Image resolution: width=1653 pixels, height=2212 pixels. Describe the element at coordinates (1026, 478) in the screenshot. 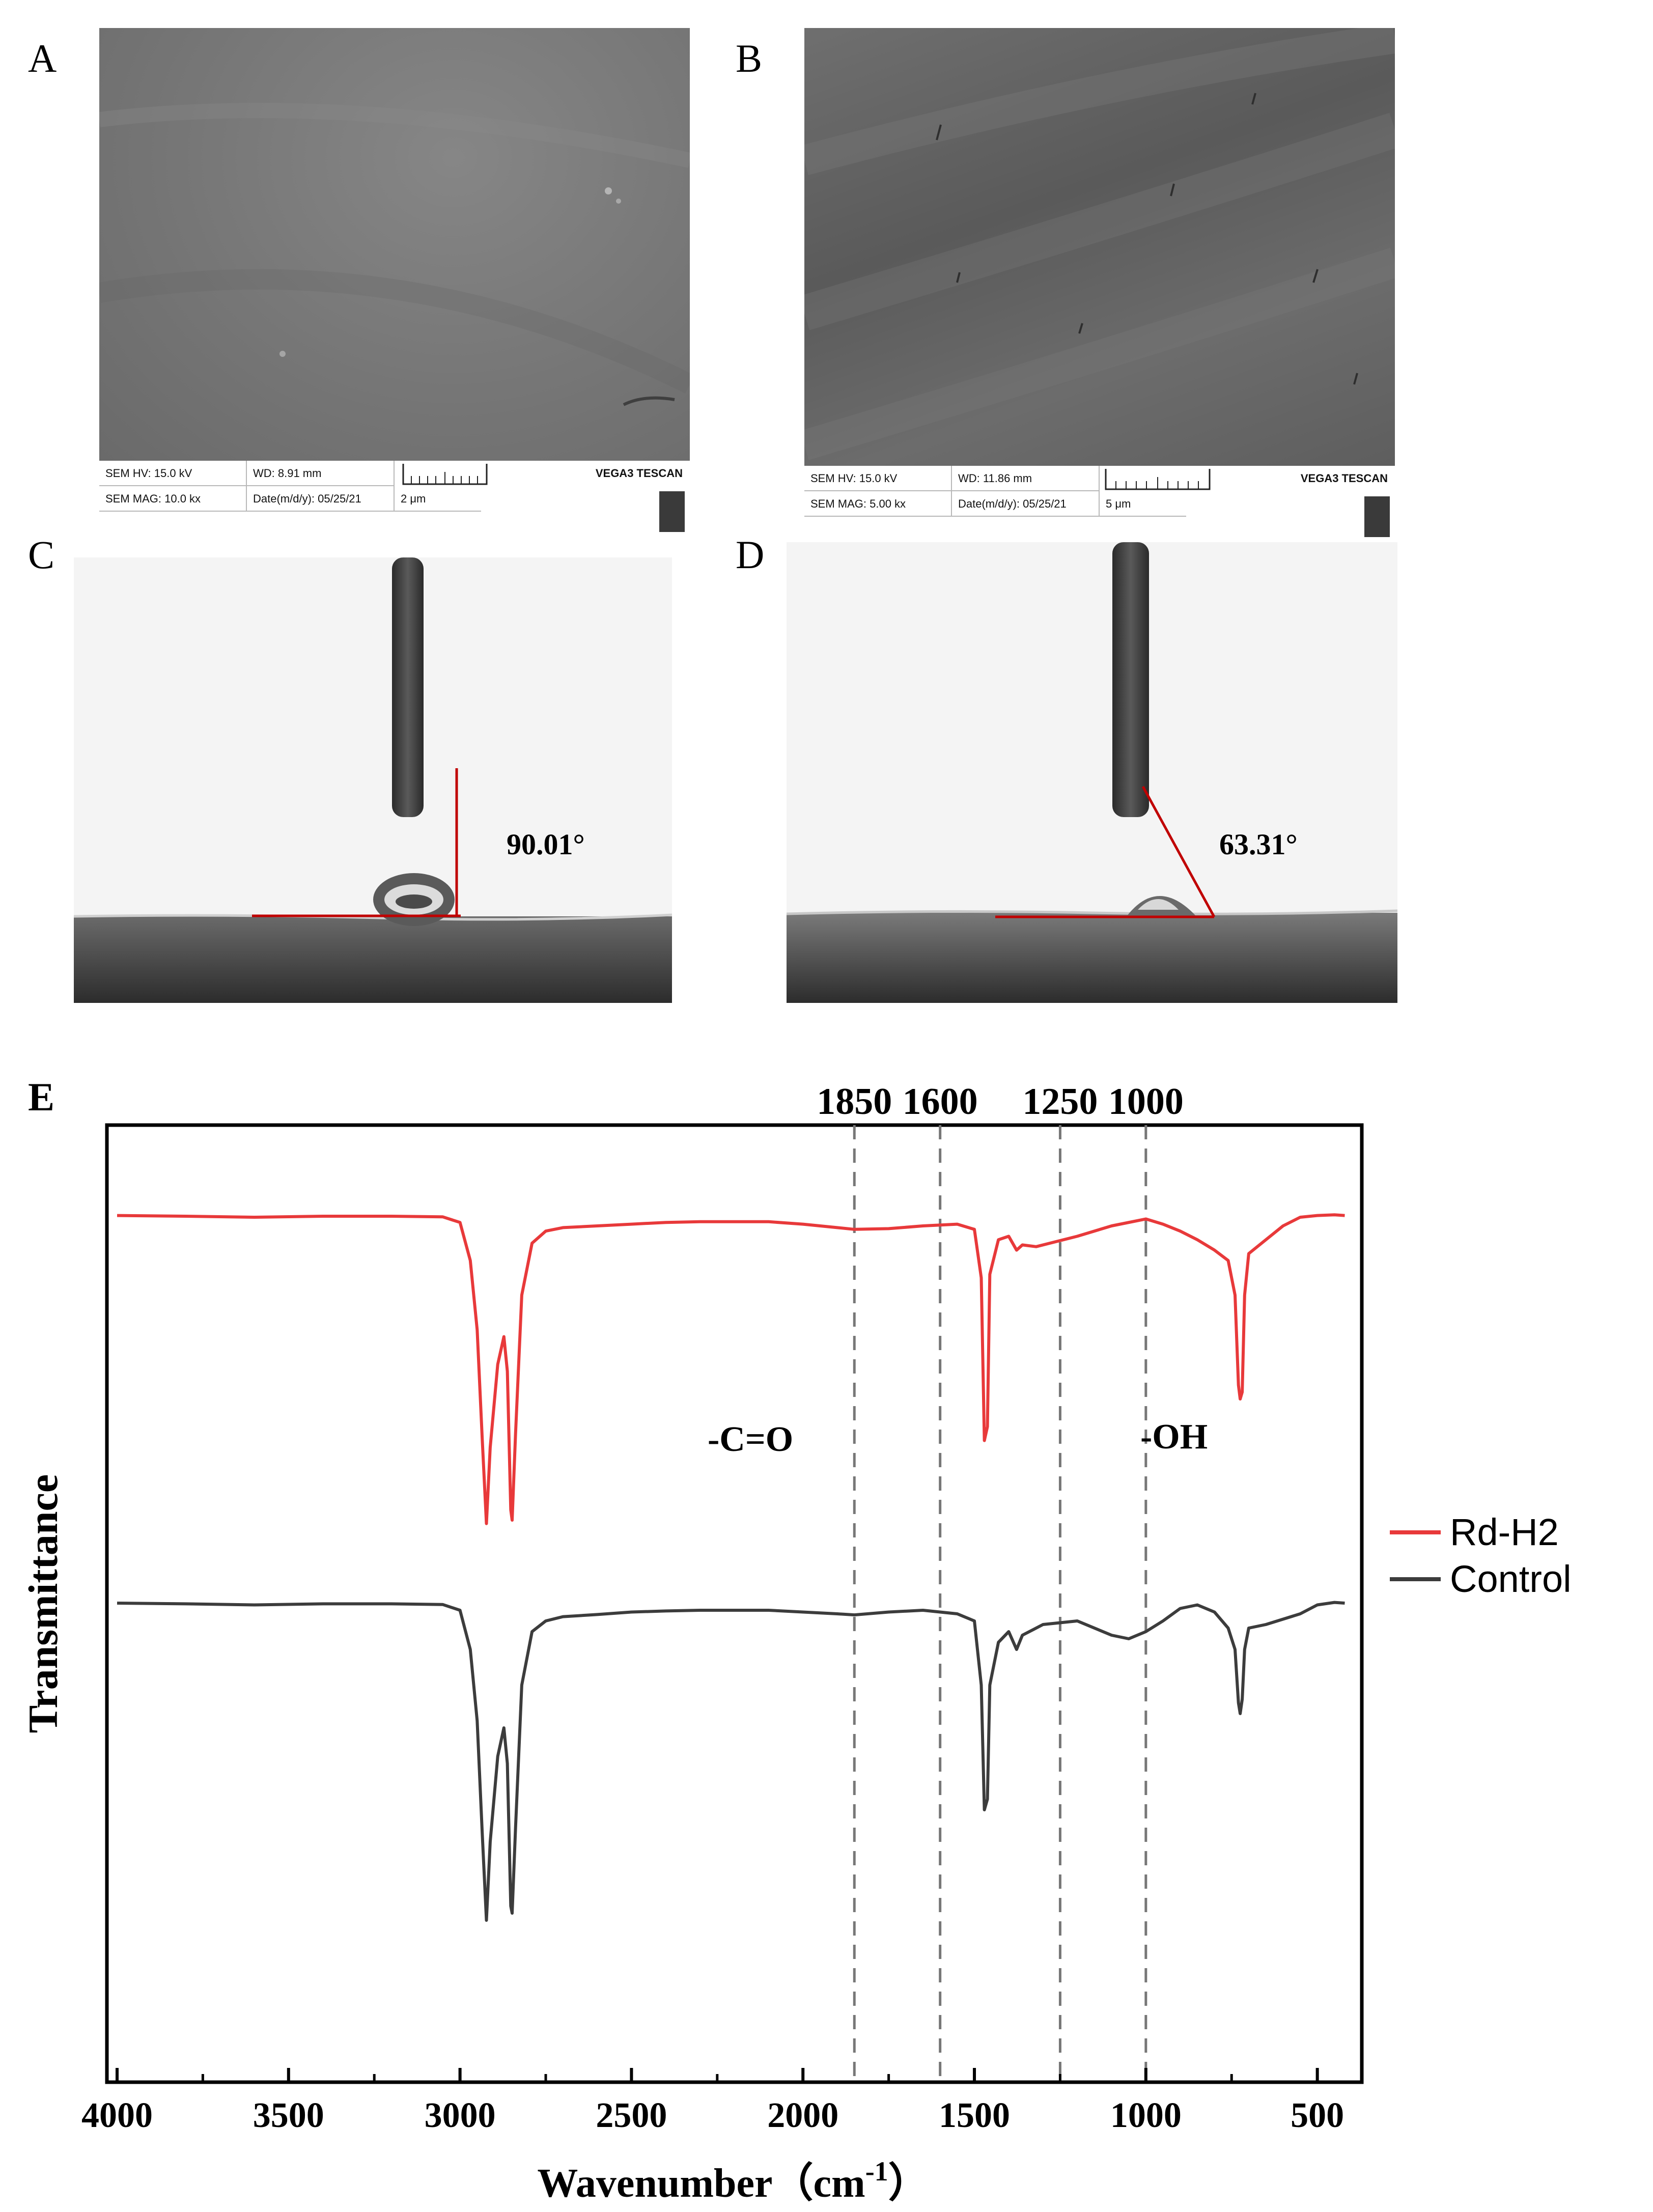

I see `sem-wd: WD: 11.86 mm` at that location.